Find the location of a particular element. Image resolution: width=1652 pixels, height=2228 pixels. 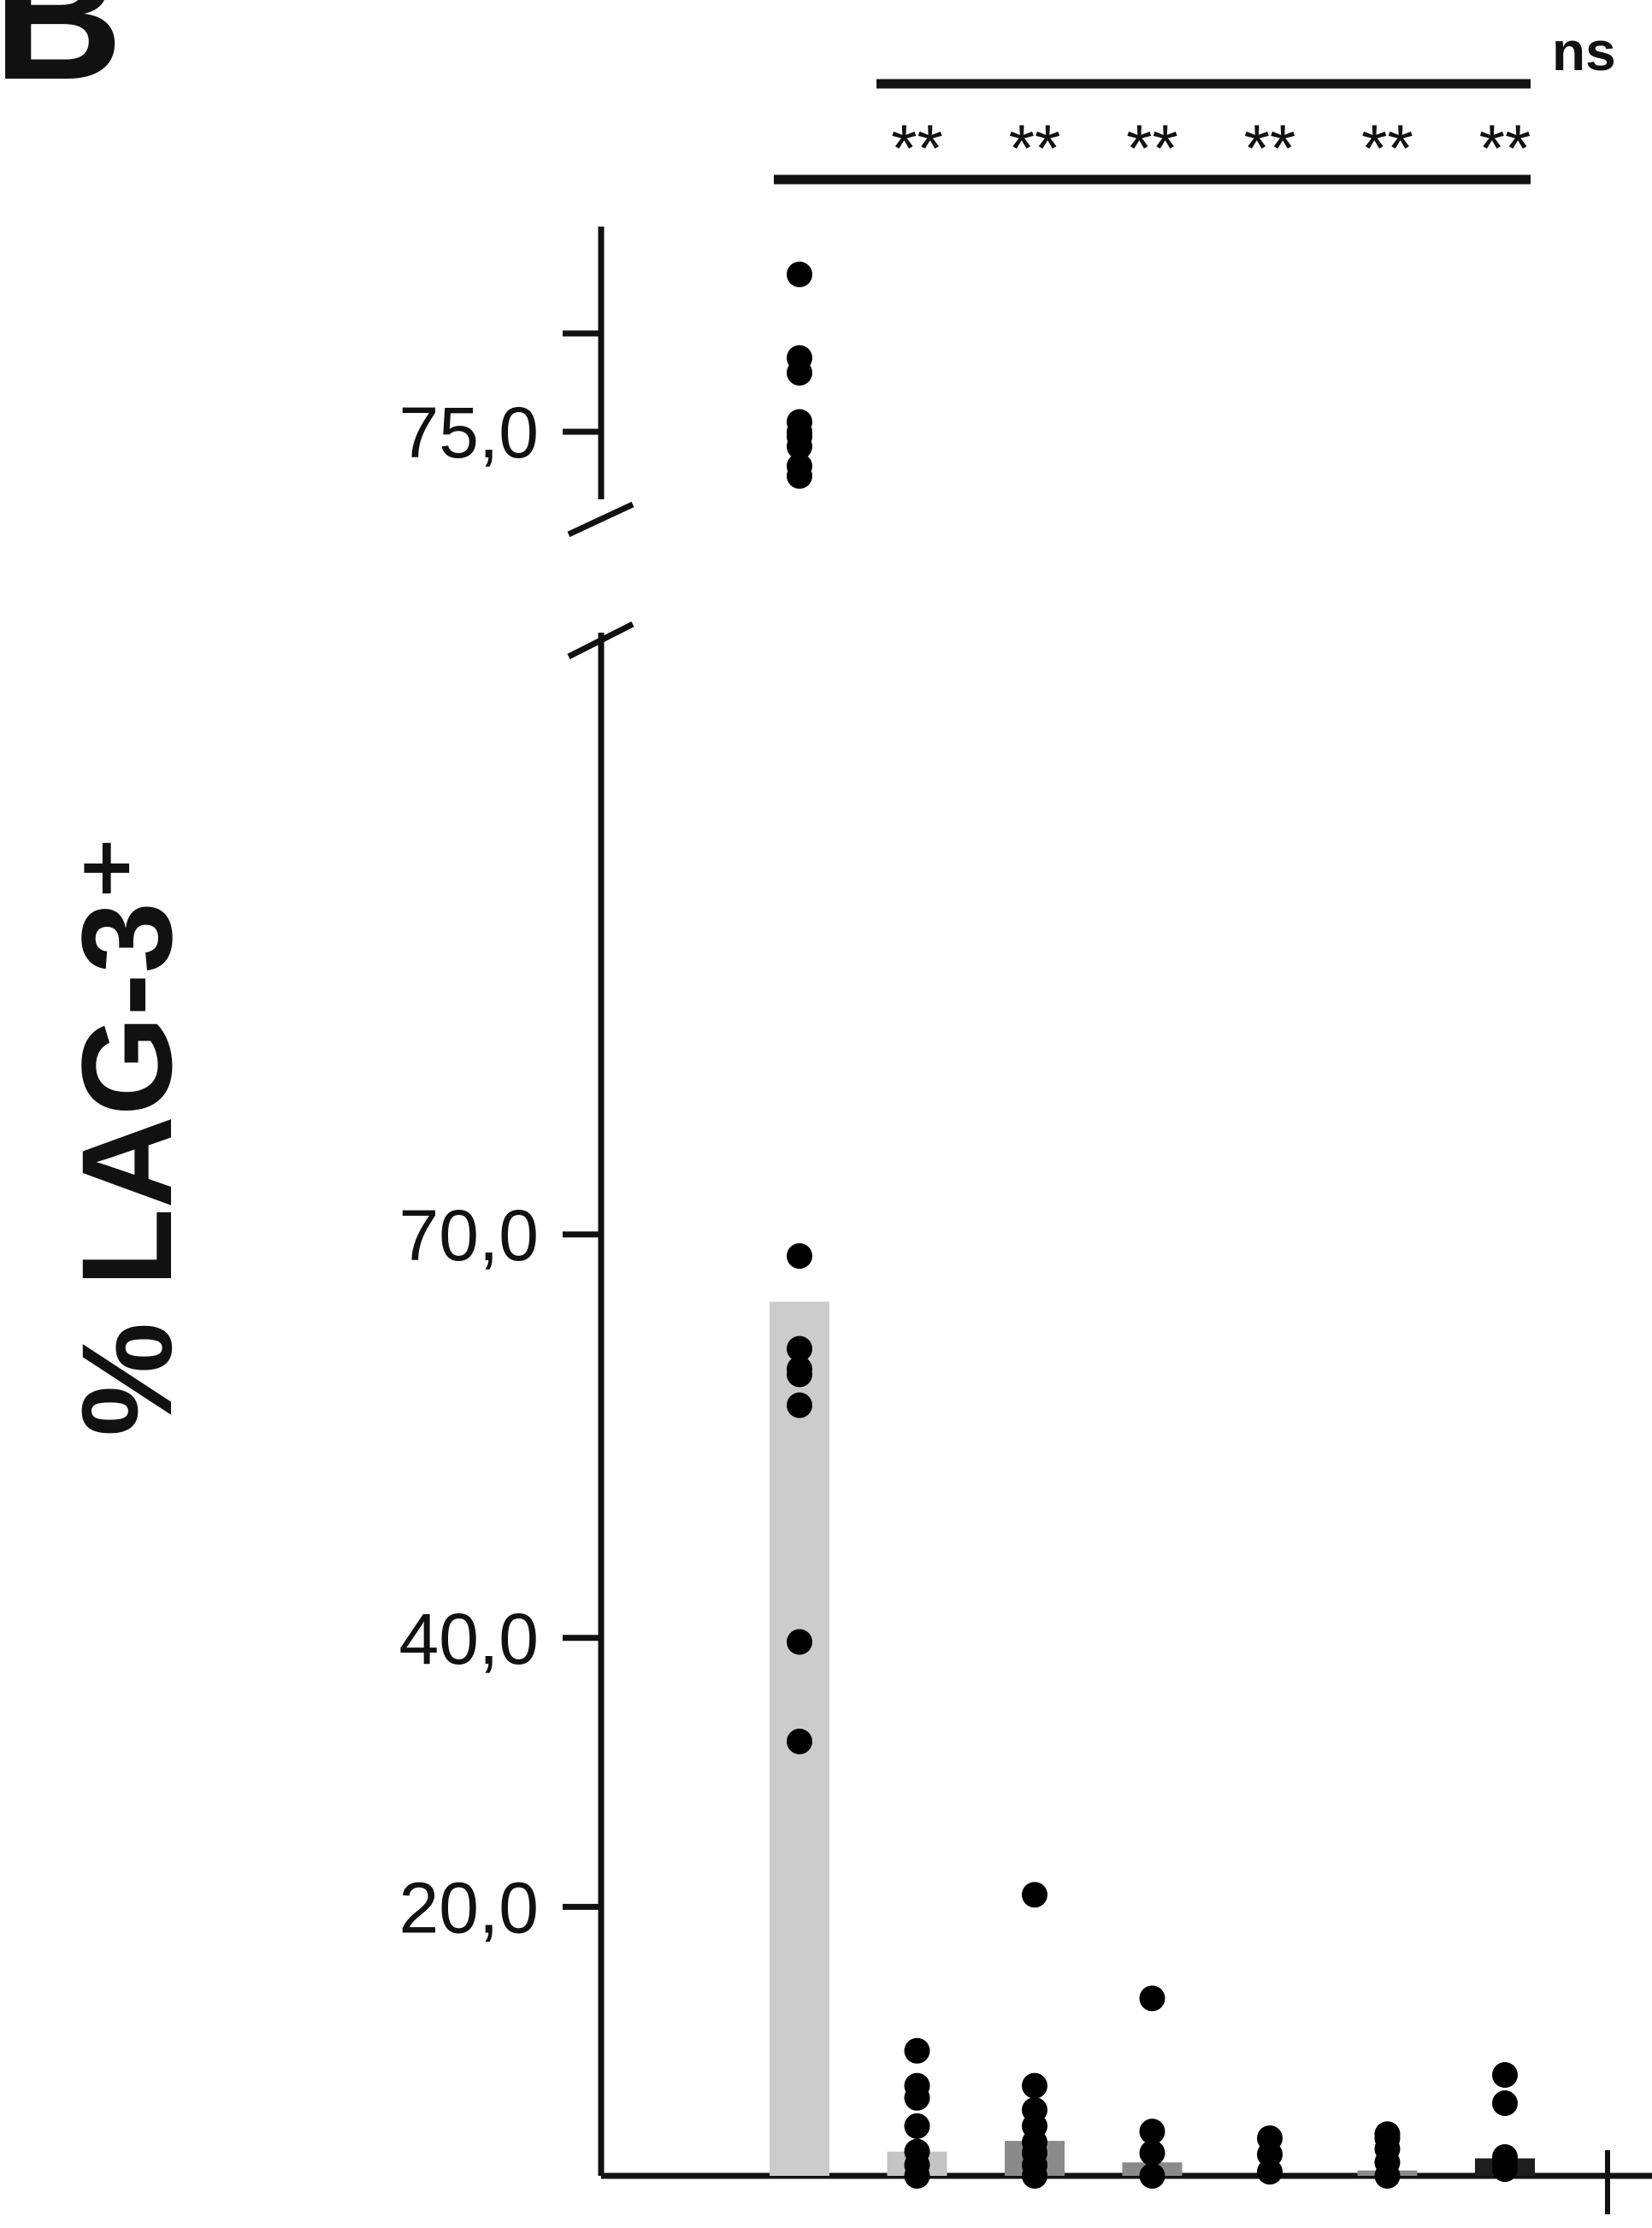

significance-annotations: ns ** ** ** ** ** ** is located at coordinates (1195, 103).